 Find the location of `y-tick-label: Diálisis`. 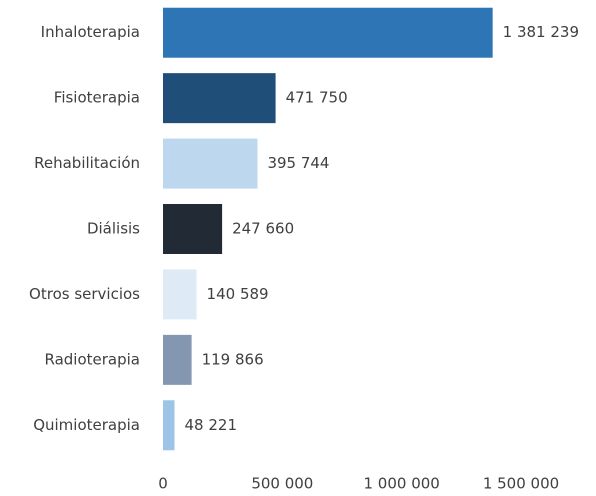

y-tick-label: Diálisis is located at coordinates (113, 229).